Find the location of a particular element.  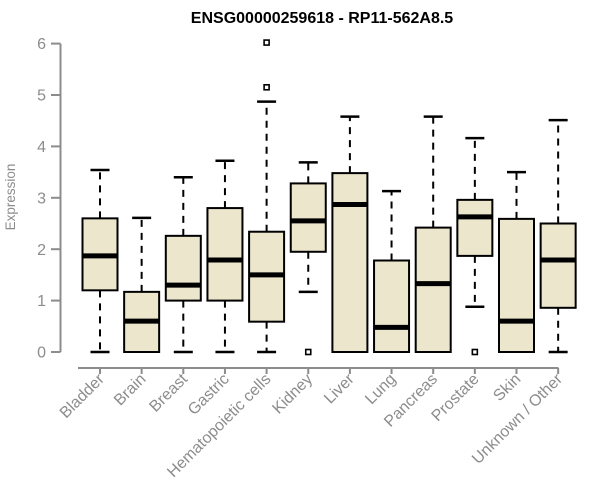

y-tick-label-2: 2 is located at coordinates (41, 250).